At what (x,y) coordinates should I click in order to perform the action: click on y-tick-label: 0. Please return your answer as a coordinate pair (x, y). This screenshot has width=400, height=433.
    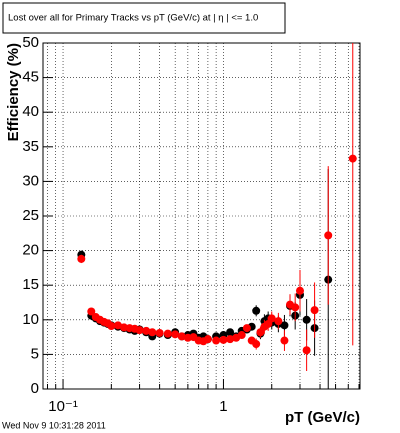
    Looking at the image, I should click on (35, 388).